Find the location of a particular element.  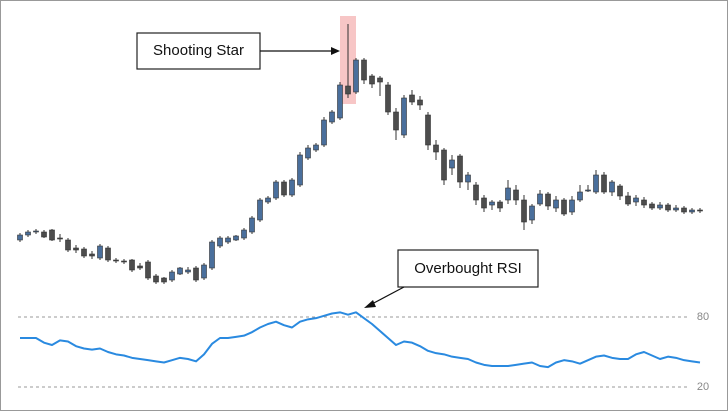

rsi-line is located at coordinates (360, 340).